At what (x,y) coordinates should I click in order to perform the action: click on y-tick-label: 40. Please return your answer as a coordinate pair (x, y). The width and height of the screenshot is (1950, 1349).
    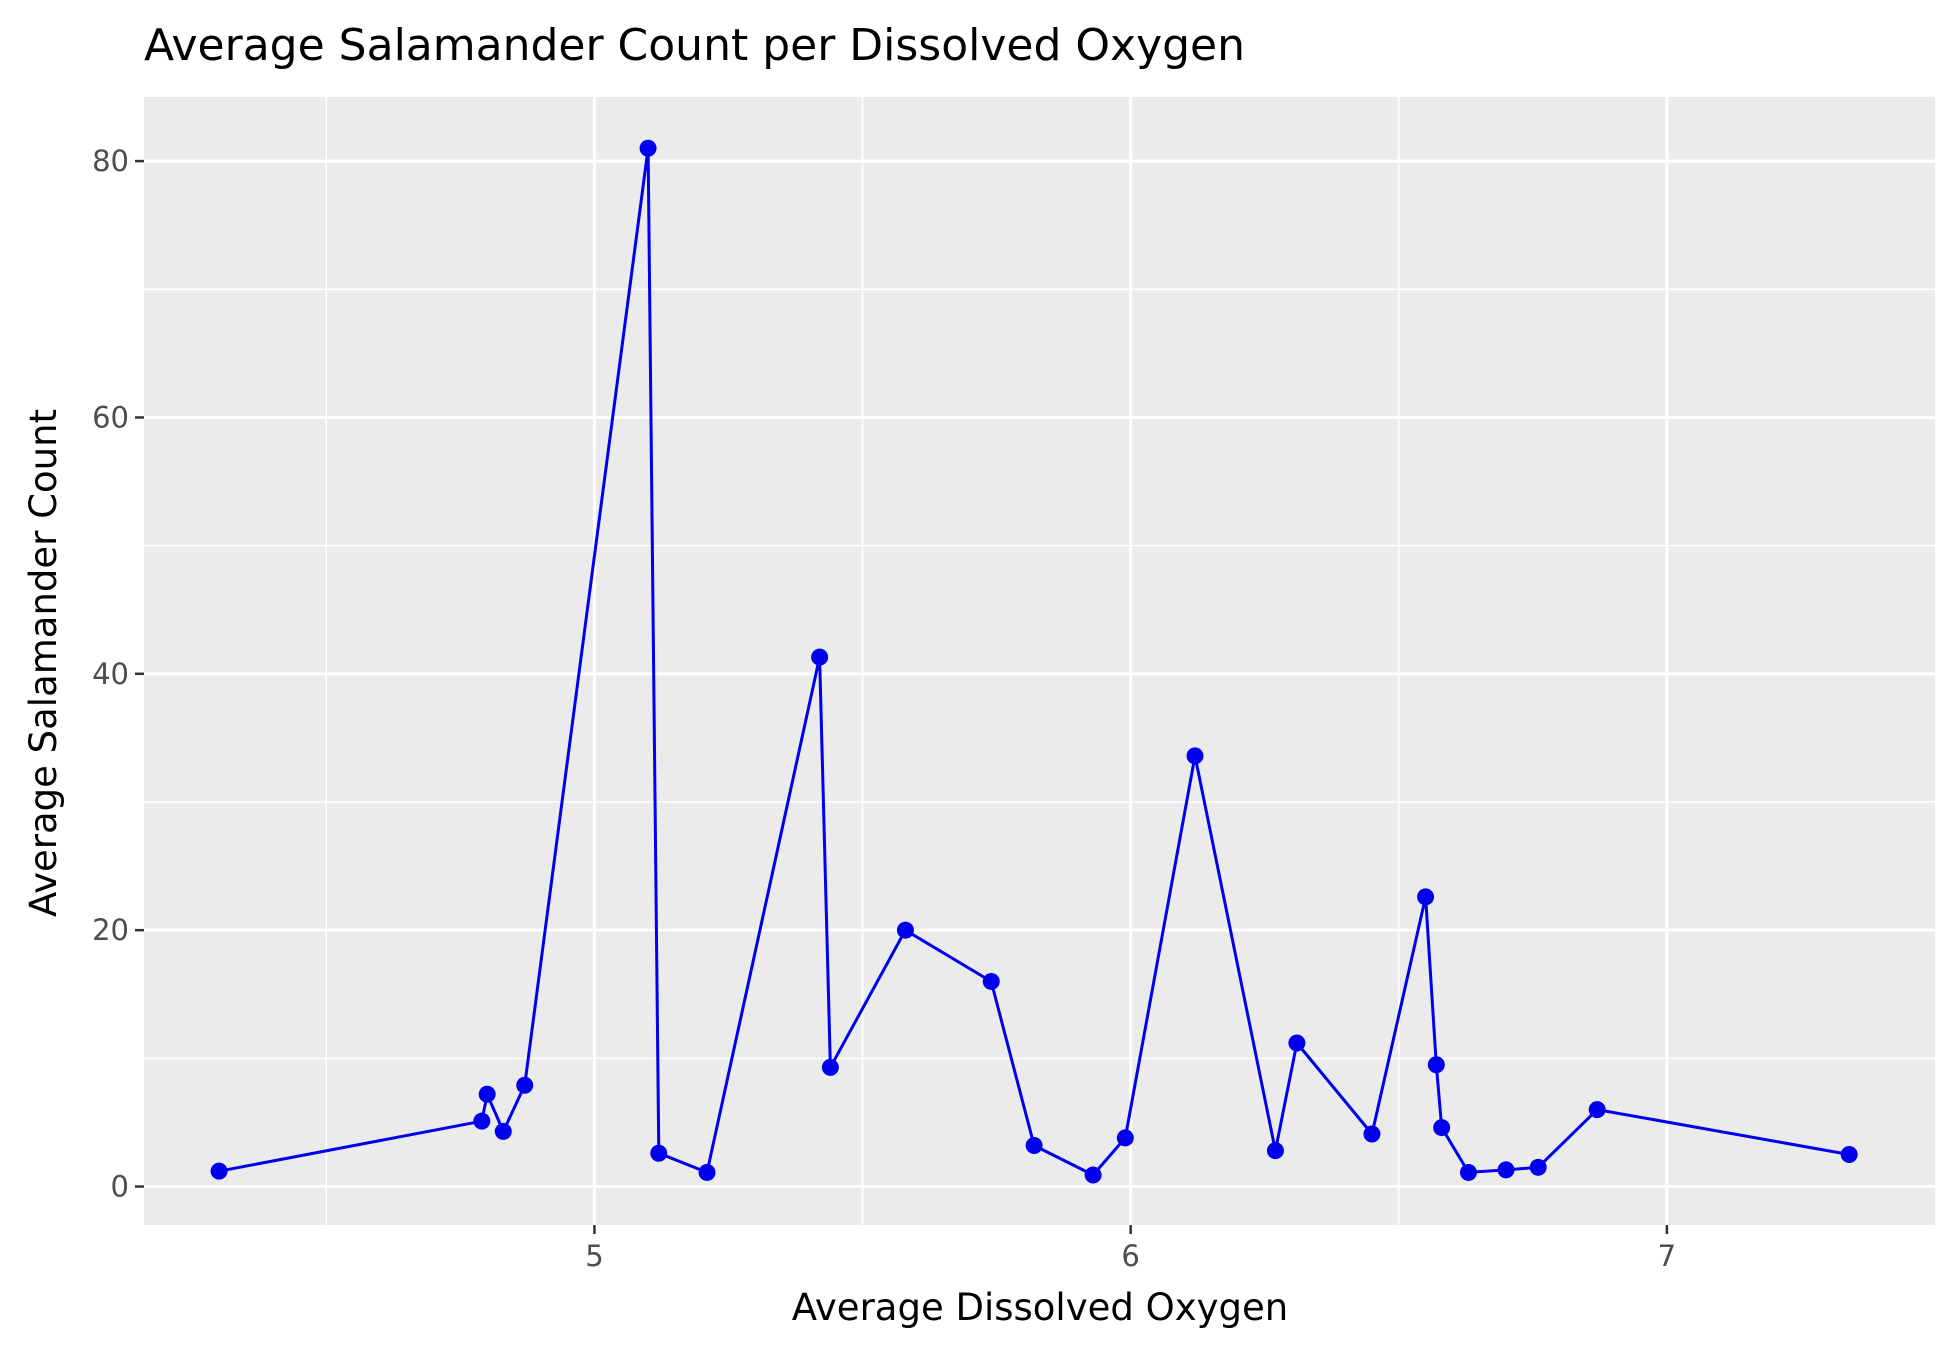
    Looking at the image, I should click on (110, 674).